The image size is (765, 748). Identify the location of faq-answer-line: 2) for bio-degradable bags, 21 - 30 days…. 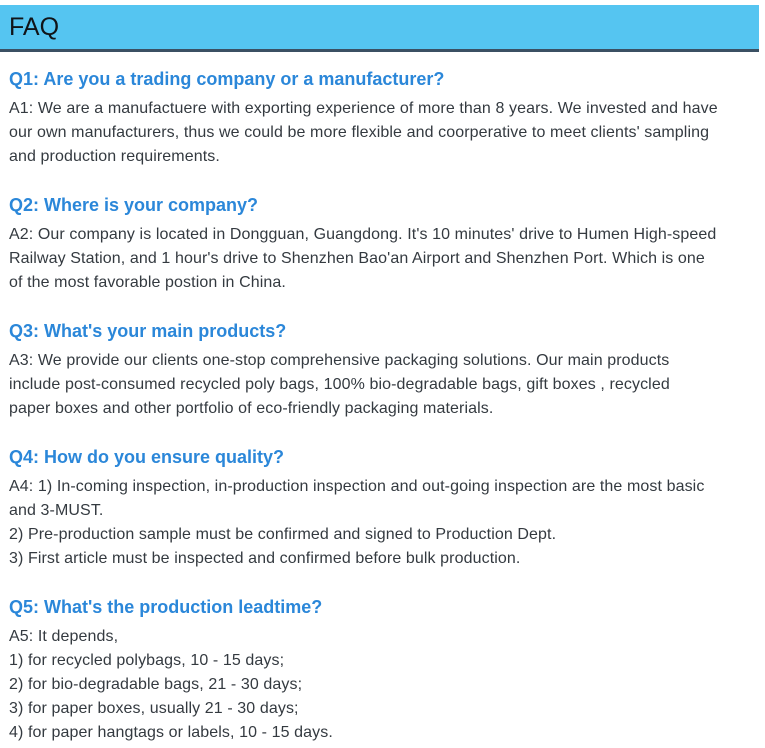
(156, 684).